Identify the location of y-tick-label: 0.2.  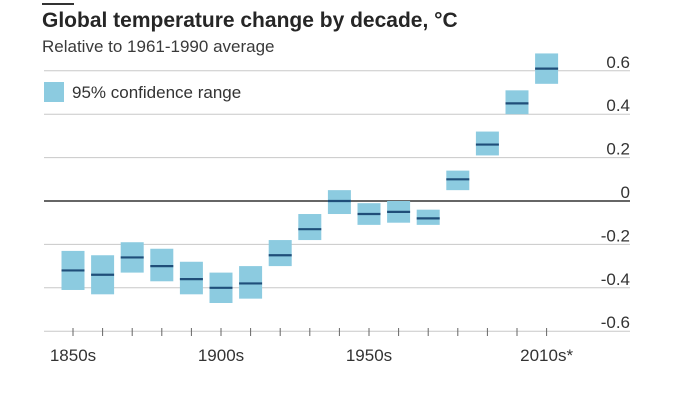
(618, 149).